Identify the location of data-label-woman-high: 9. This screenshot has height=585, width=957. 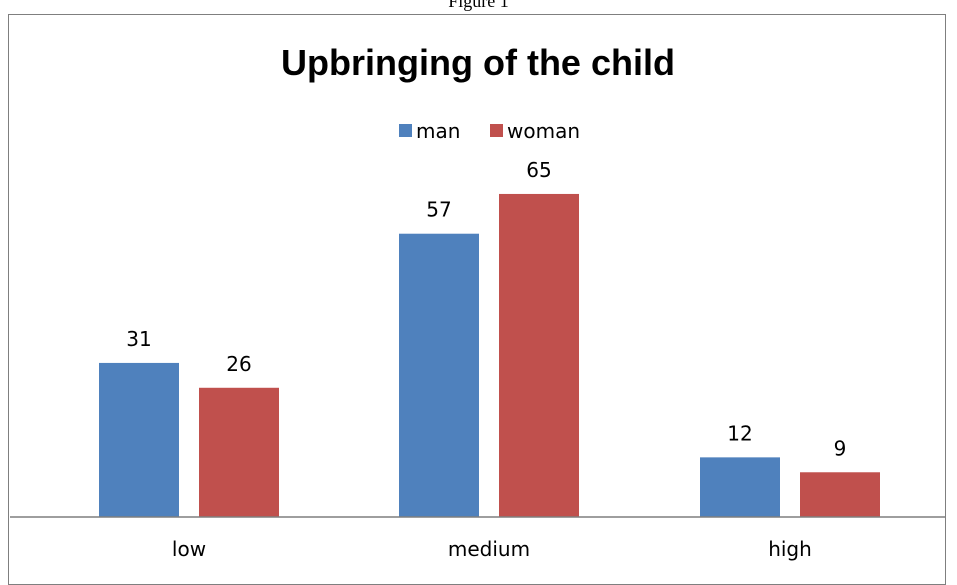
(840, 448).